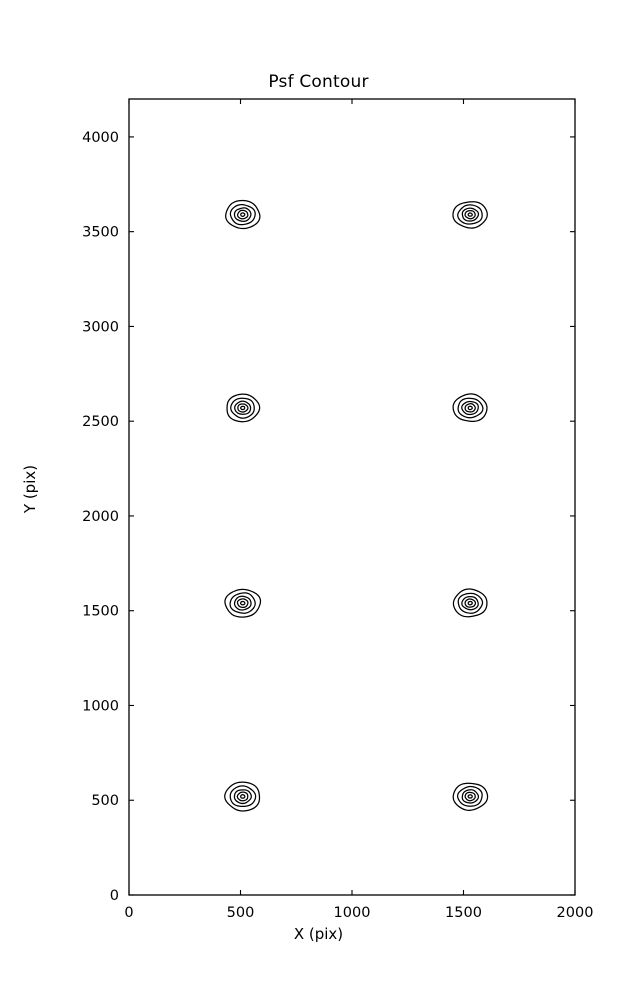  I want to click on y-tick-label: 3000, so click(100, 327).